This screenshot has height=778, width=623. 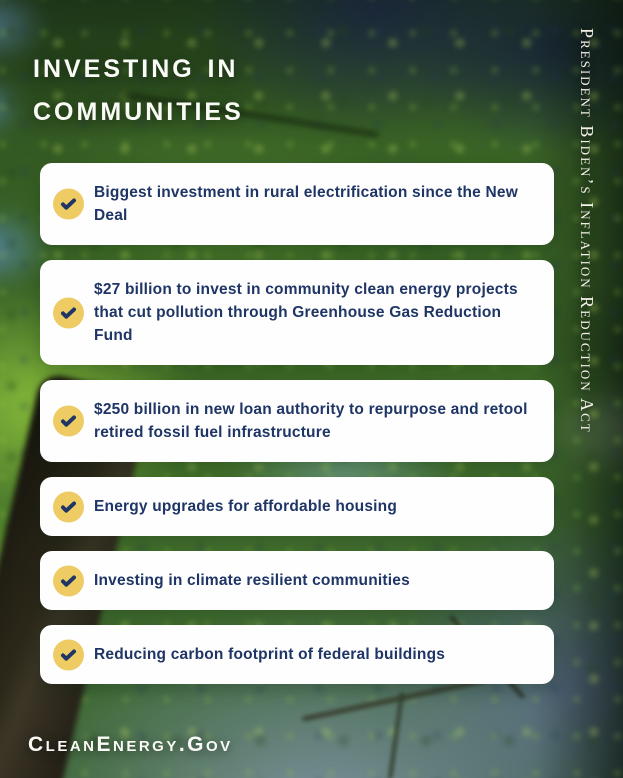 I want to click on page-title-line1: Investing in, so click(x=136, y=65).